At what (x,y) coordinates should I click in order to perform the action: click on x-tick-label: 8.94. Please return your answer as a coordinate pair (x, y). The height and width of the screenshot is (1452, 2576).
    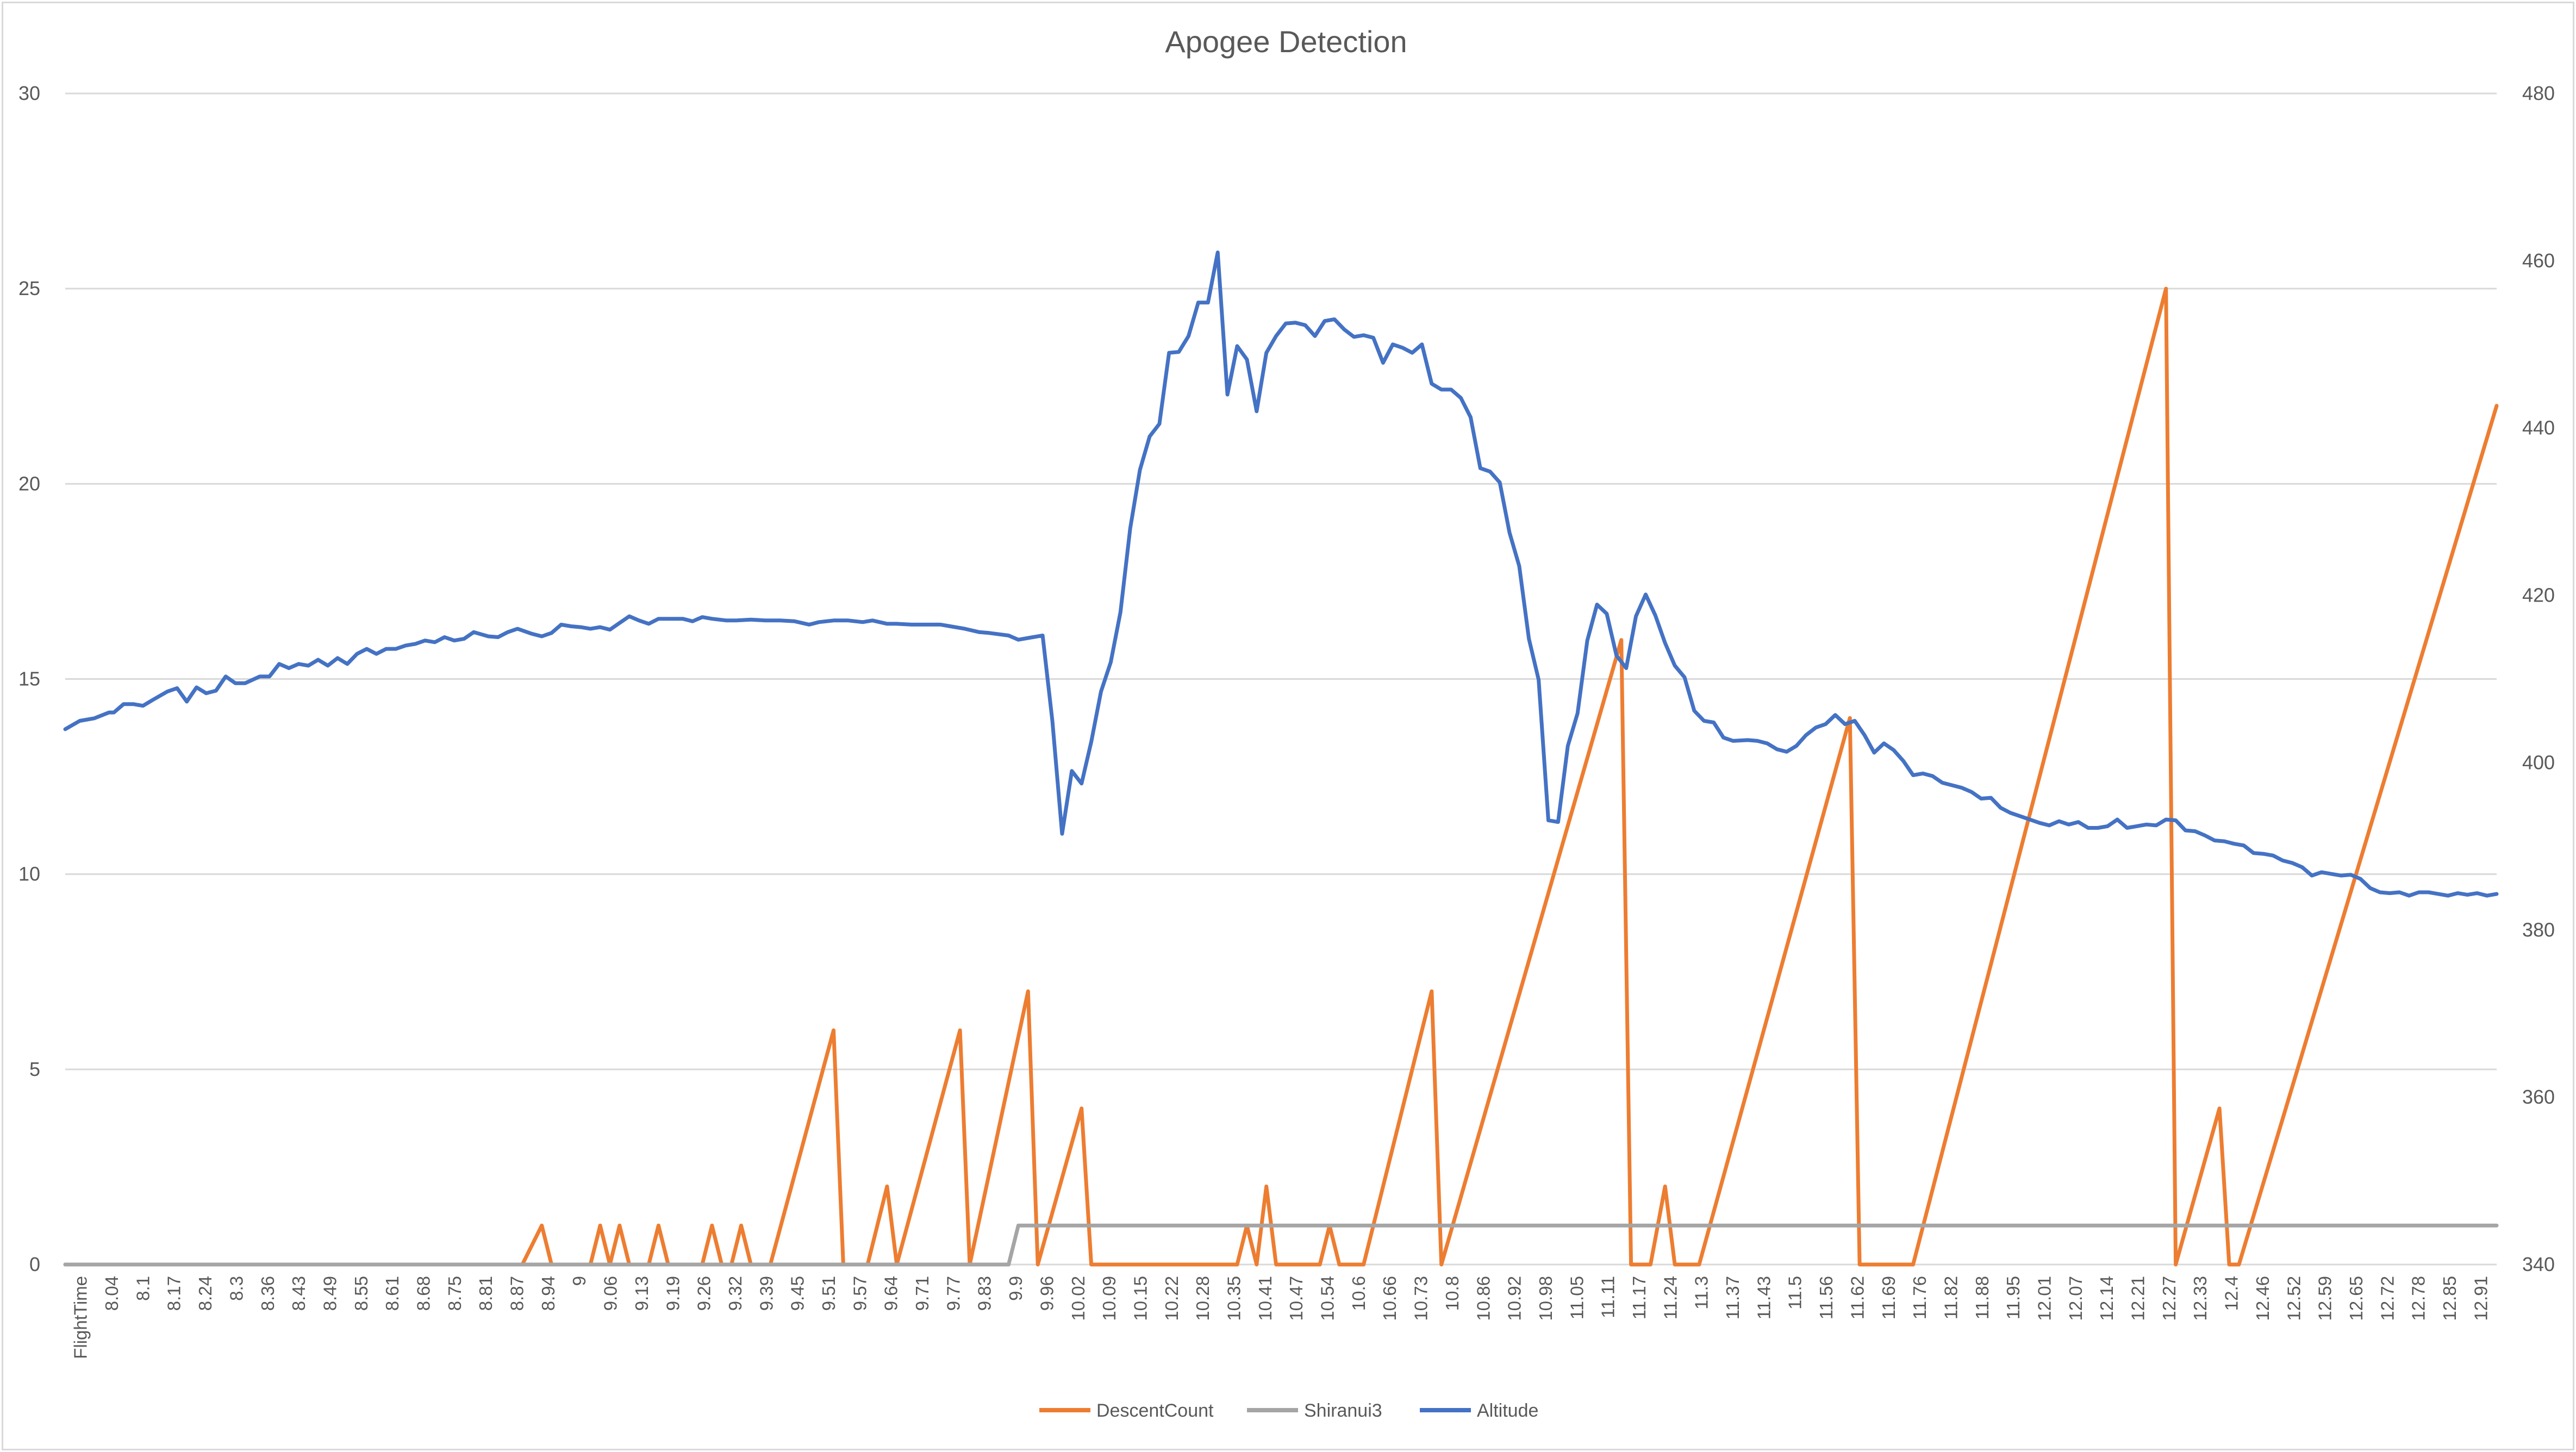
    Looking at the image, I should click on (548, 1293).